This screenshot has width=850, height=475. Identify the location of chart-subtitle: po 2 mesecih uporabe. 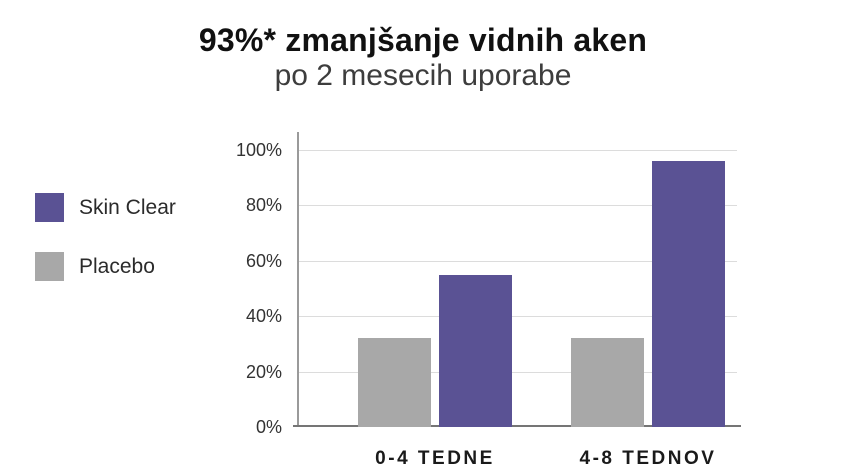
(423, 75).